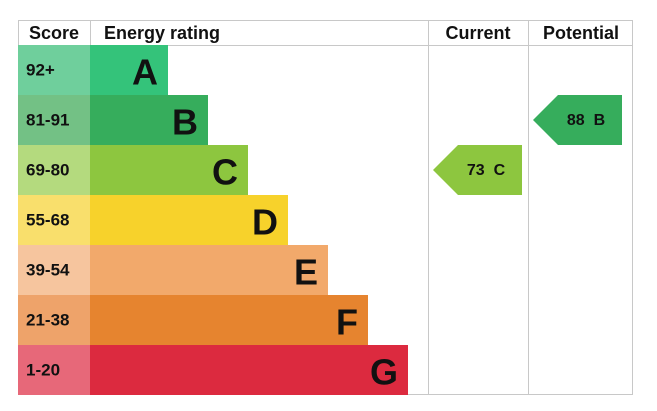 The width and height of the screenshot is (657, 411). What do you see at coordinates (47, 120) in the screenshot?
I see `score-label: 81-91` at bounding box center [47, 120].